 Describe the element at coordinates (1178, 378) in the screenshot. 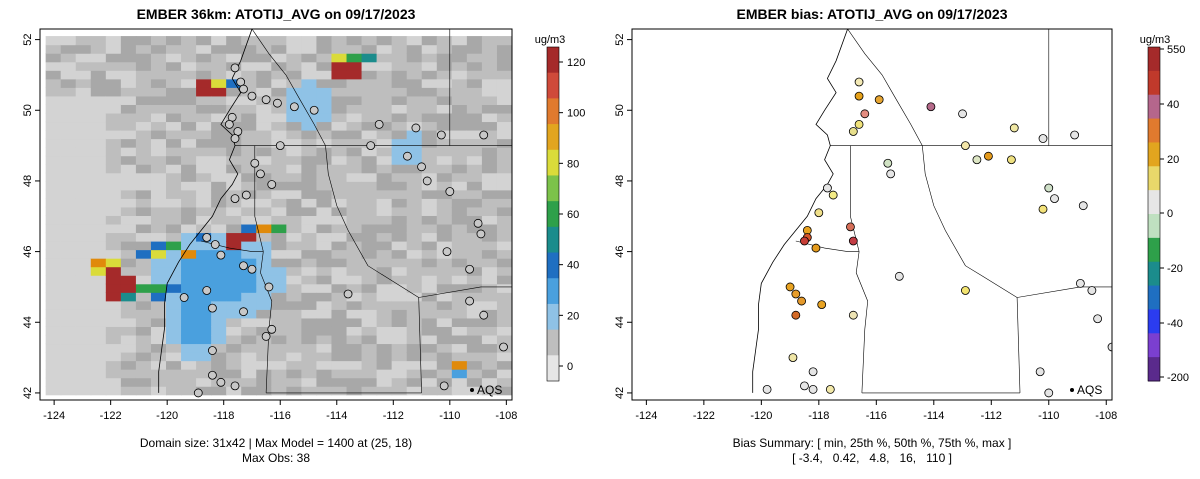

I see `right-colorbar-label-0: -200` at that location.